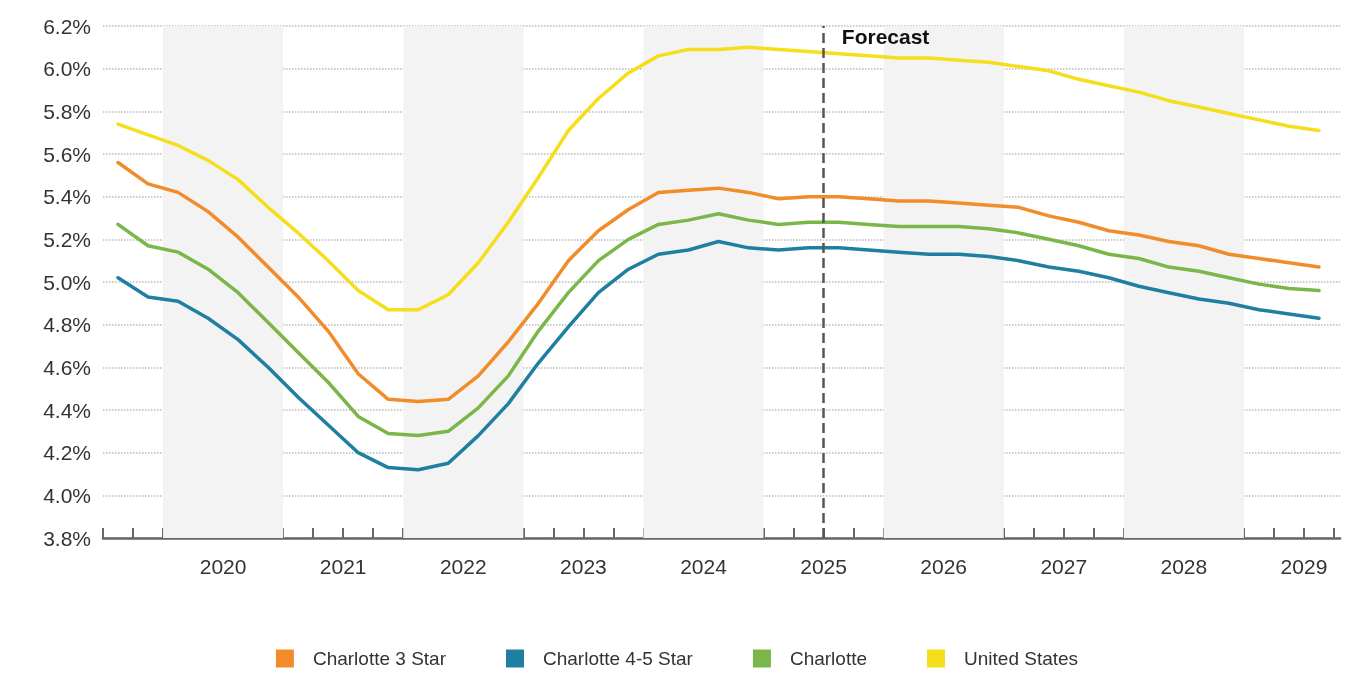  Describe the element at coordinates (67, 495) in the screenshot. I see `y-tick-label: 4.0%` at that location.